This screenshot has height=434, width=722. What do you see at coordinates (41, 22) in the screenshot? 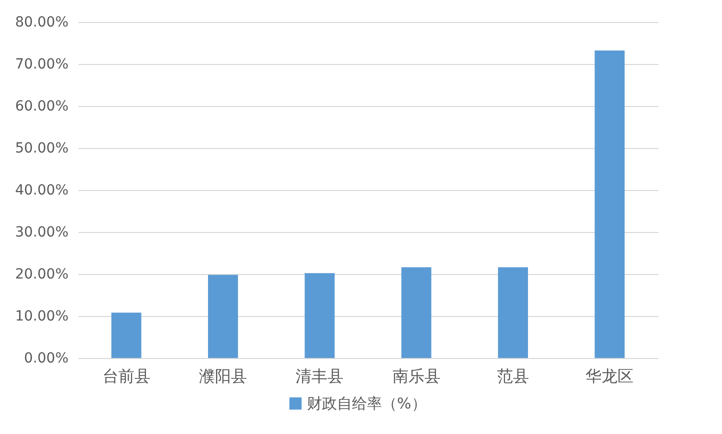
I see `y-tick-label: 80.00%` at bounding box center [41, 22].